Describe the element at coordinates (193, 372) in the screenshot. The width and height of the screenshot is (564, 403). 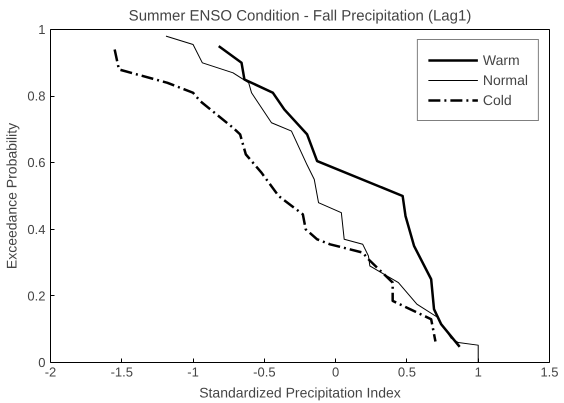
I see `x-tick-label: -1` at that location.